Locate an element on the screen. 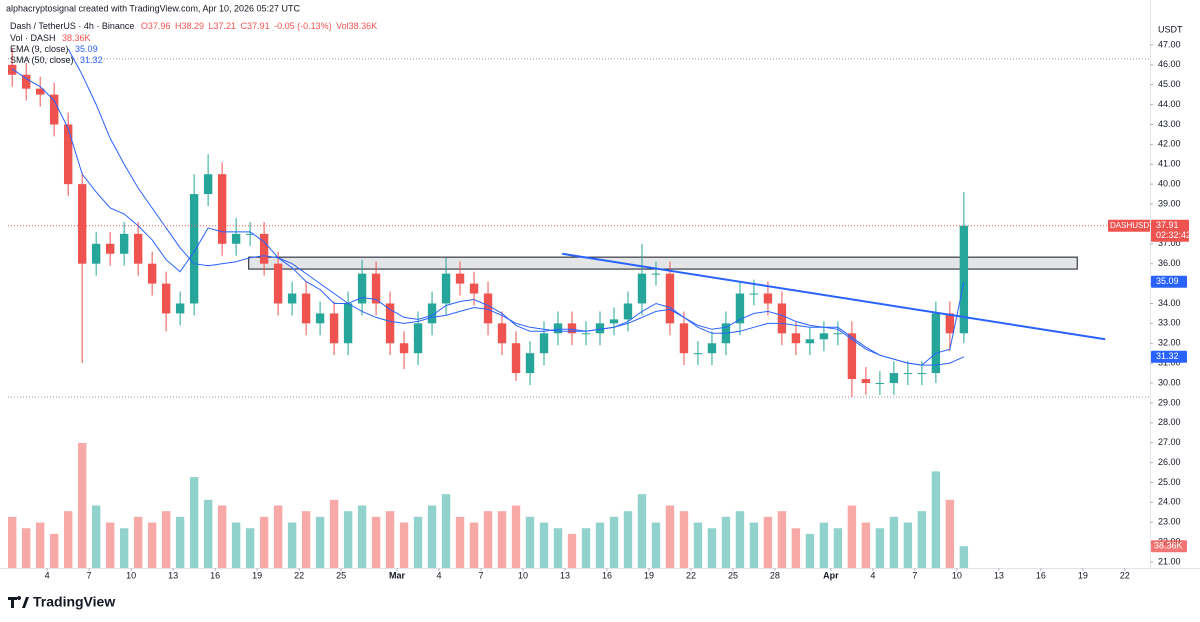 Image resolution: width=1200 pixels, height=622 pixels. y-tick-label: 25.00 is located at coordinates (1169, 482).